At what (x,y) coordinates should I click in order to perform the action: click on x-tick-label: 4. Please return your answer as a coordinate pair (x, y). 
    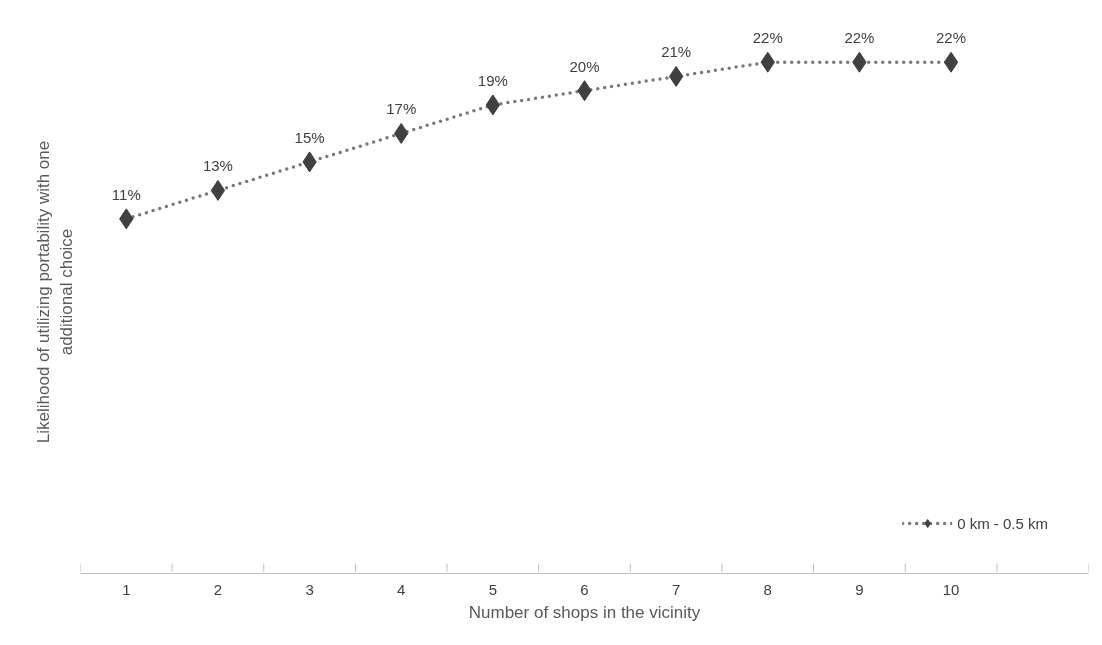
    Looking at the image, I should click on (401, 589).